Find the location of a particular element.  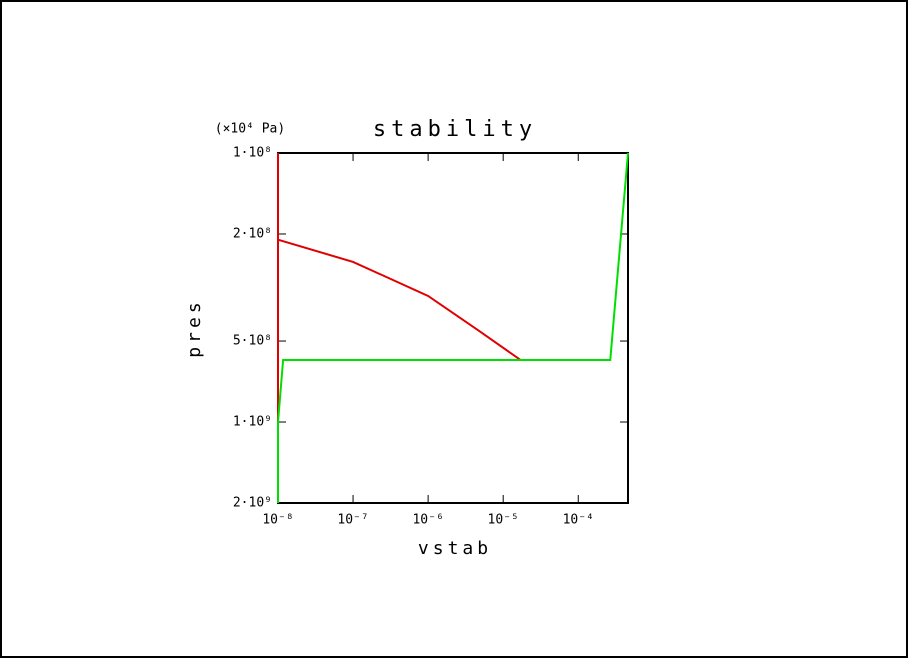

x-tick-label: 10⁻⁴ is located at coordinates (578, 520).